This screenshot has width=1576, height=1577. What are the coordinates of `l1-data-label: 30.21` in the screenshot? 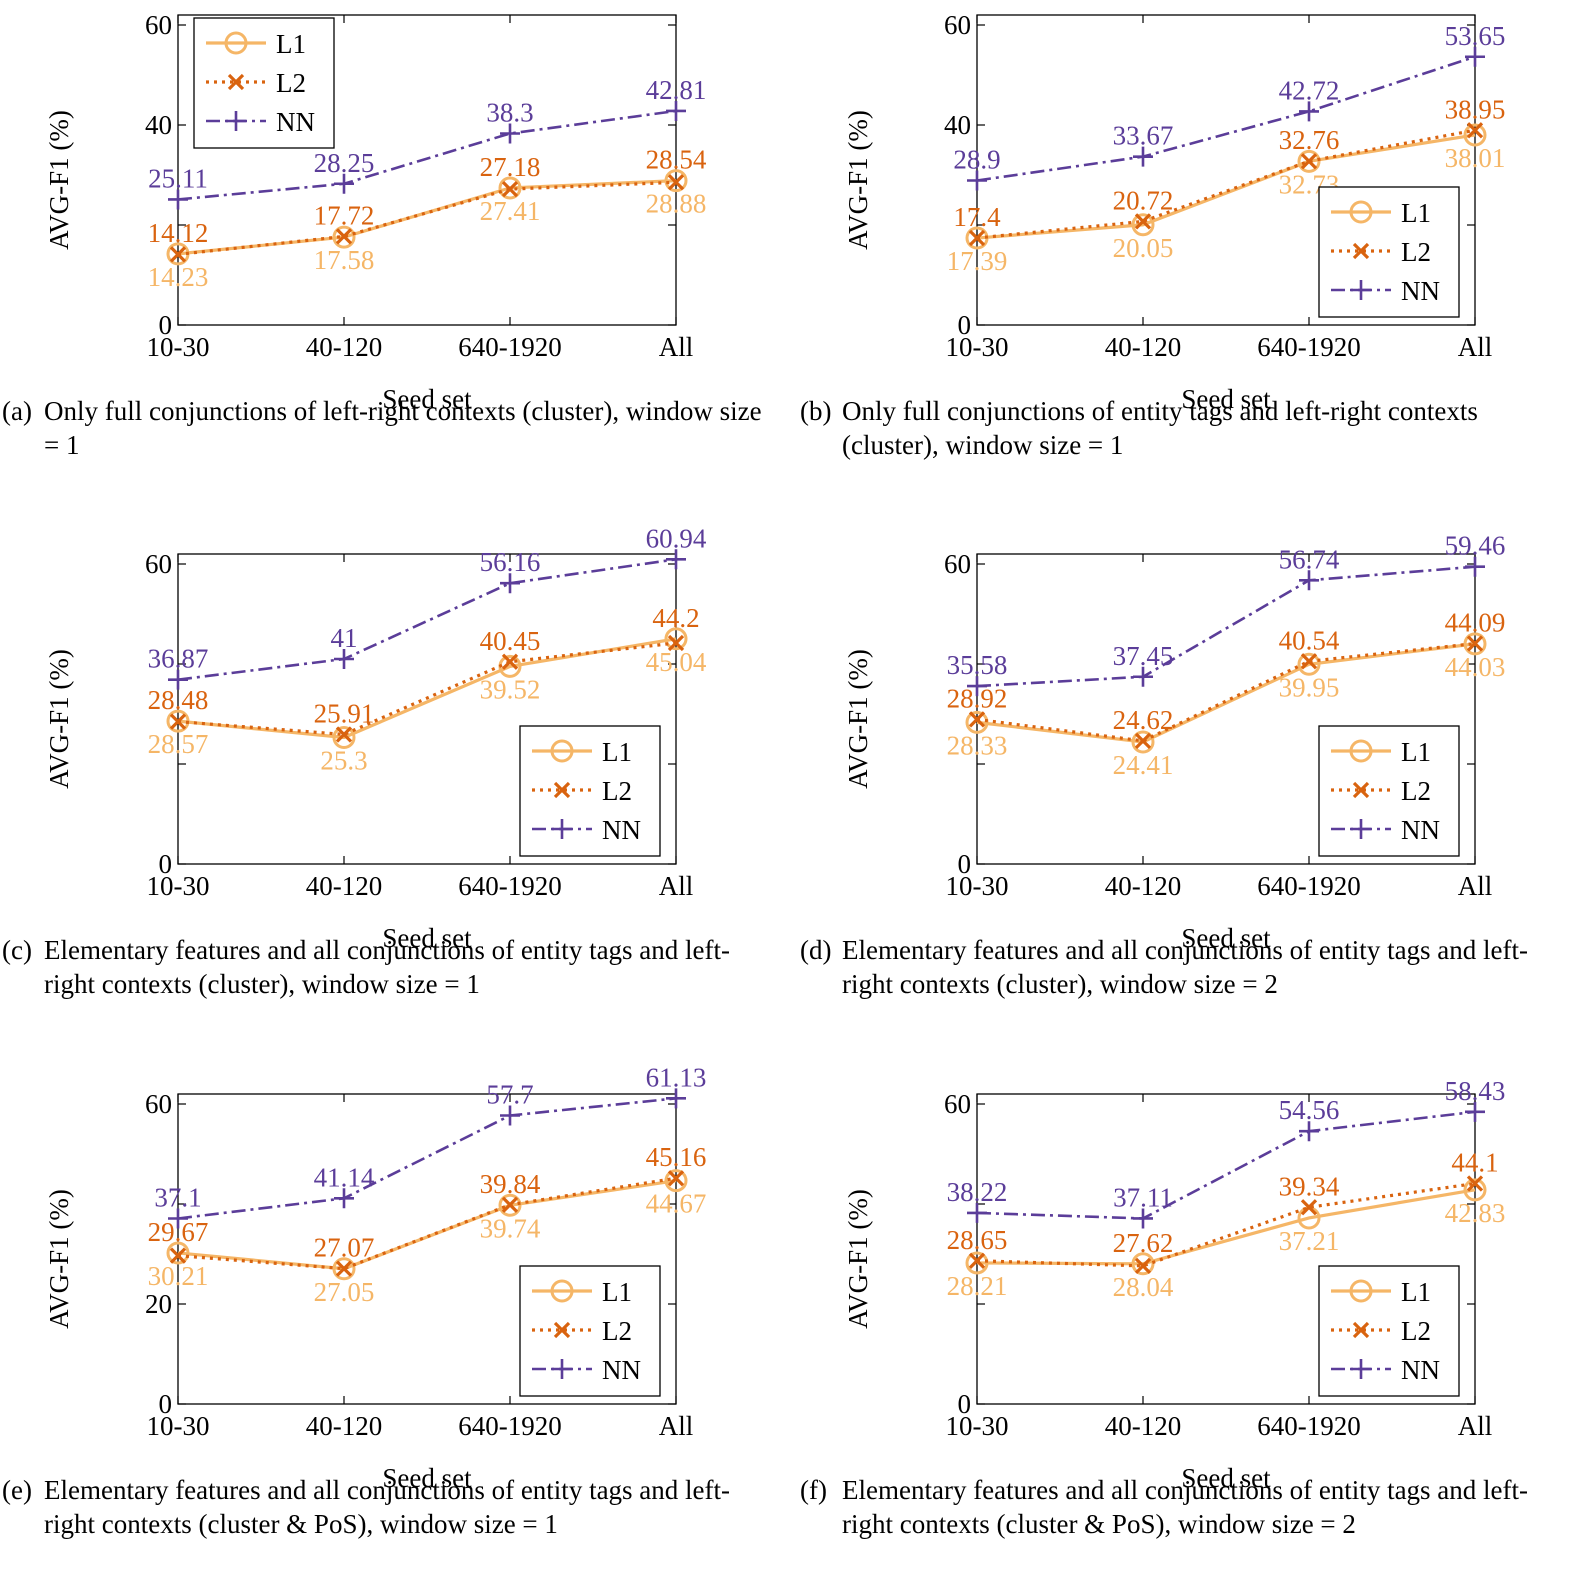 It's located at (178, 1276).